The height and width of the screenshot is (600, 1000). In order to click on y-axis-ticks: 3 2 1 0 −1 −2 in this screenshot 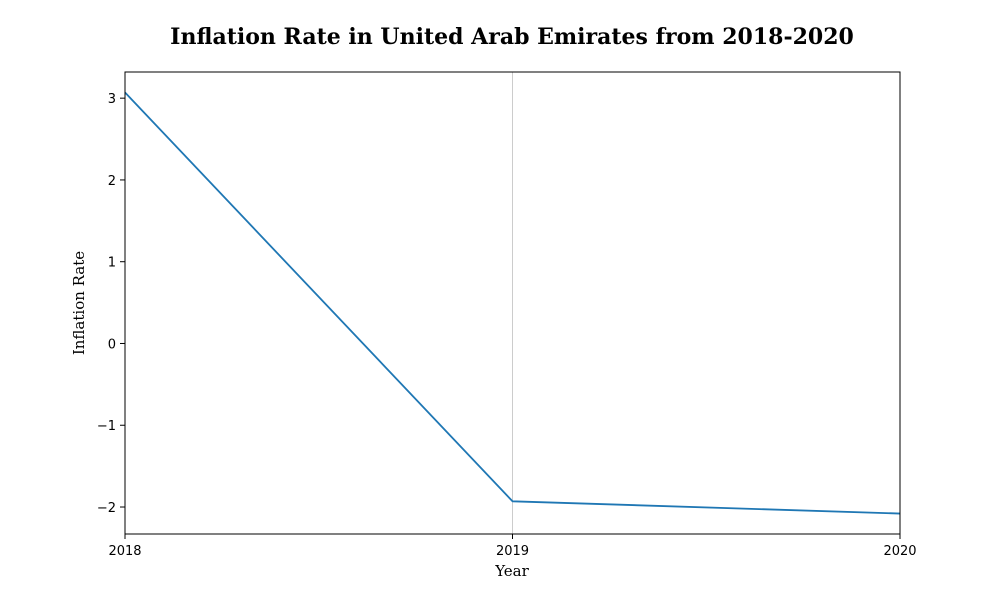, I will do `click(111, 304)`.